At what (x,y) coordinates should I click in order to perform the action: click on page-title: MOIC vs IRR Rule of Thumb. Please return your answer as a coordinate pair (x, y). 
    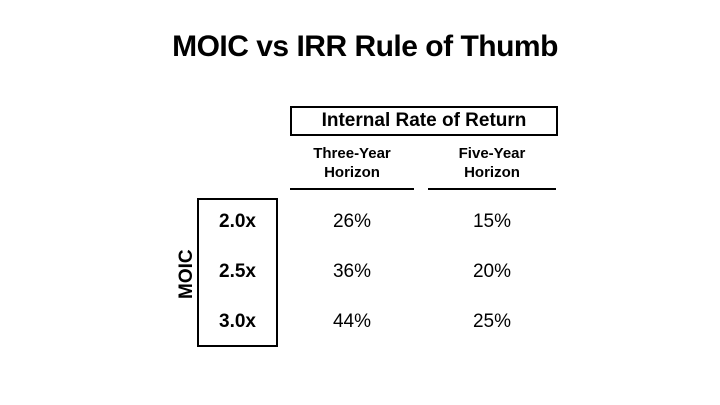
    Looking at the image, I should click on (365, 46).